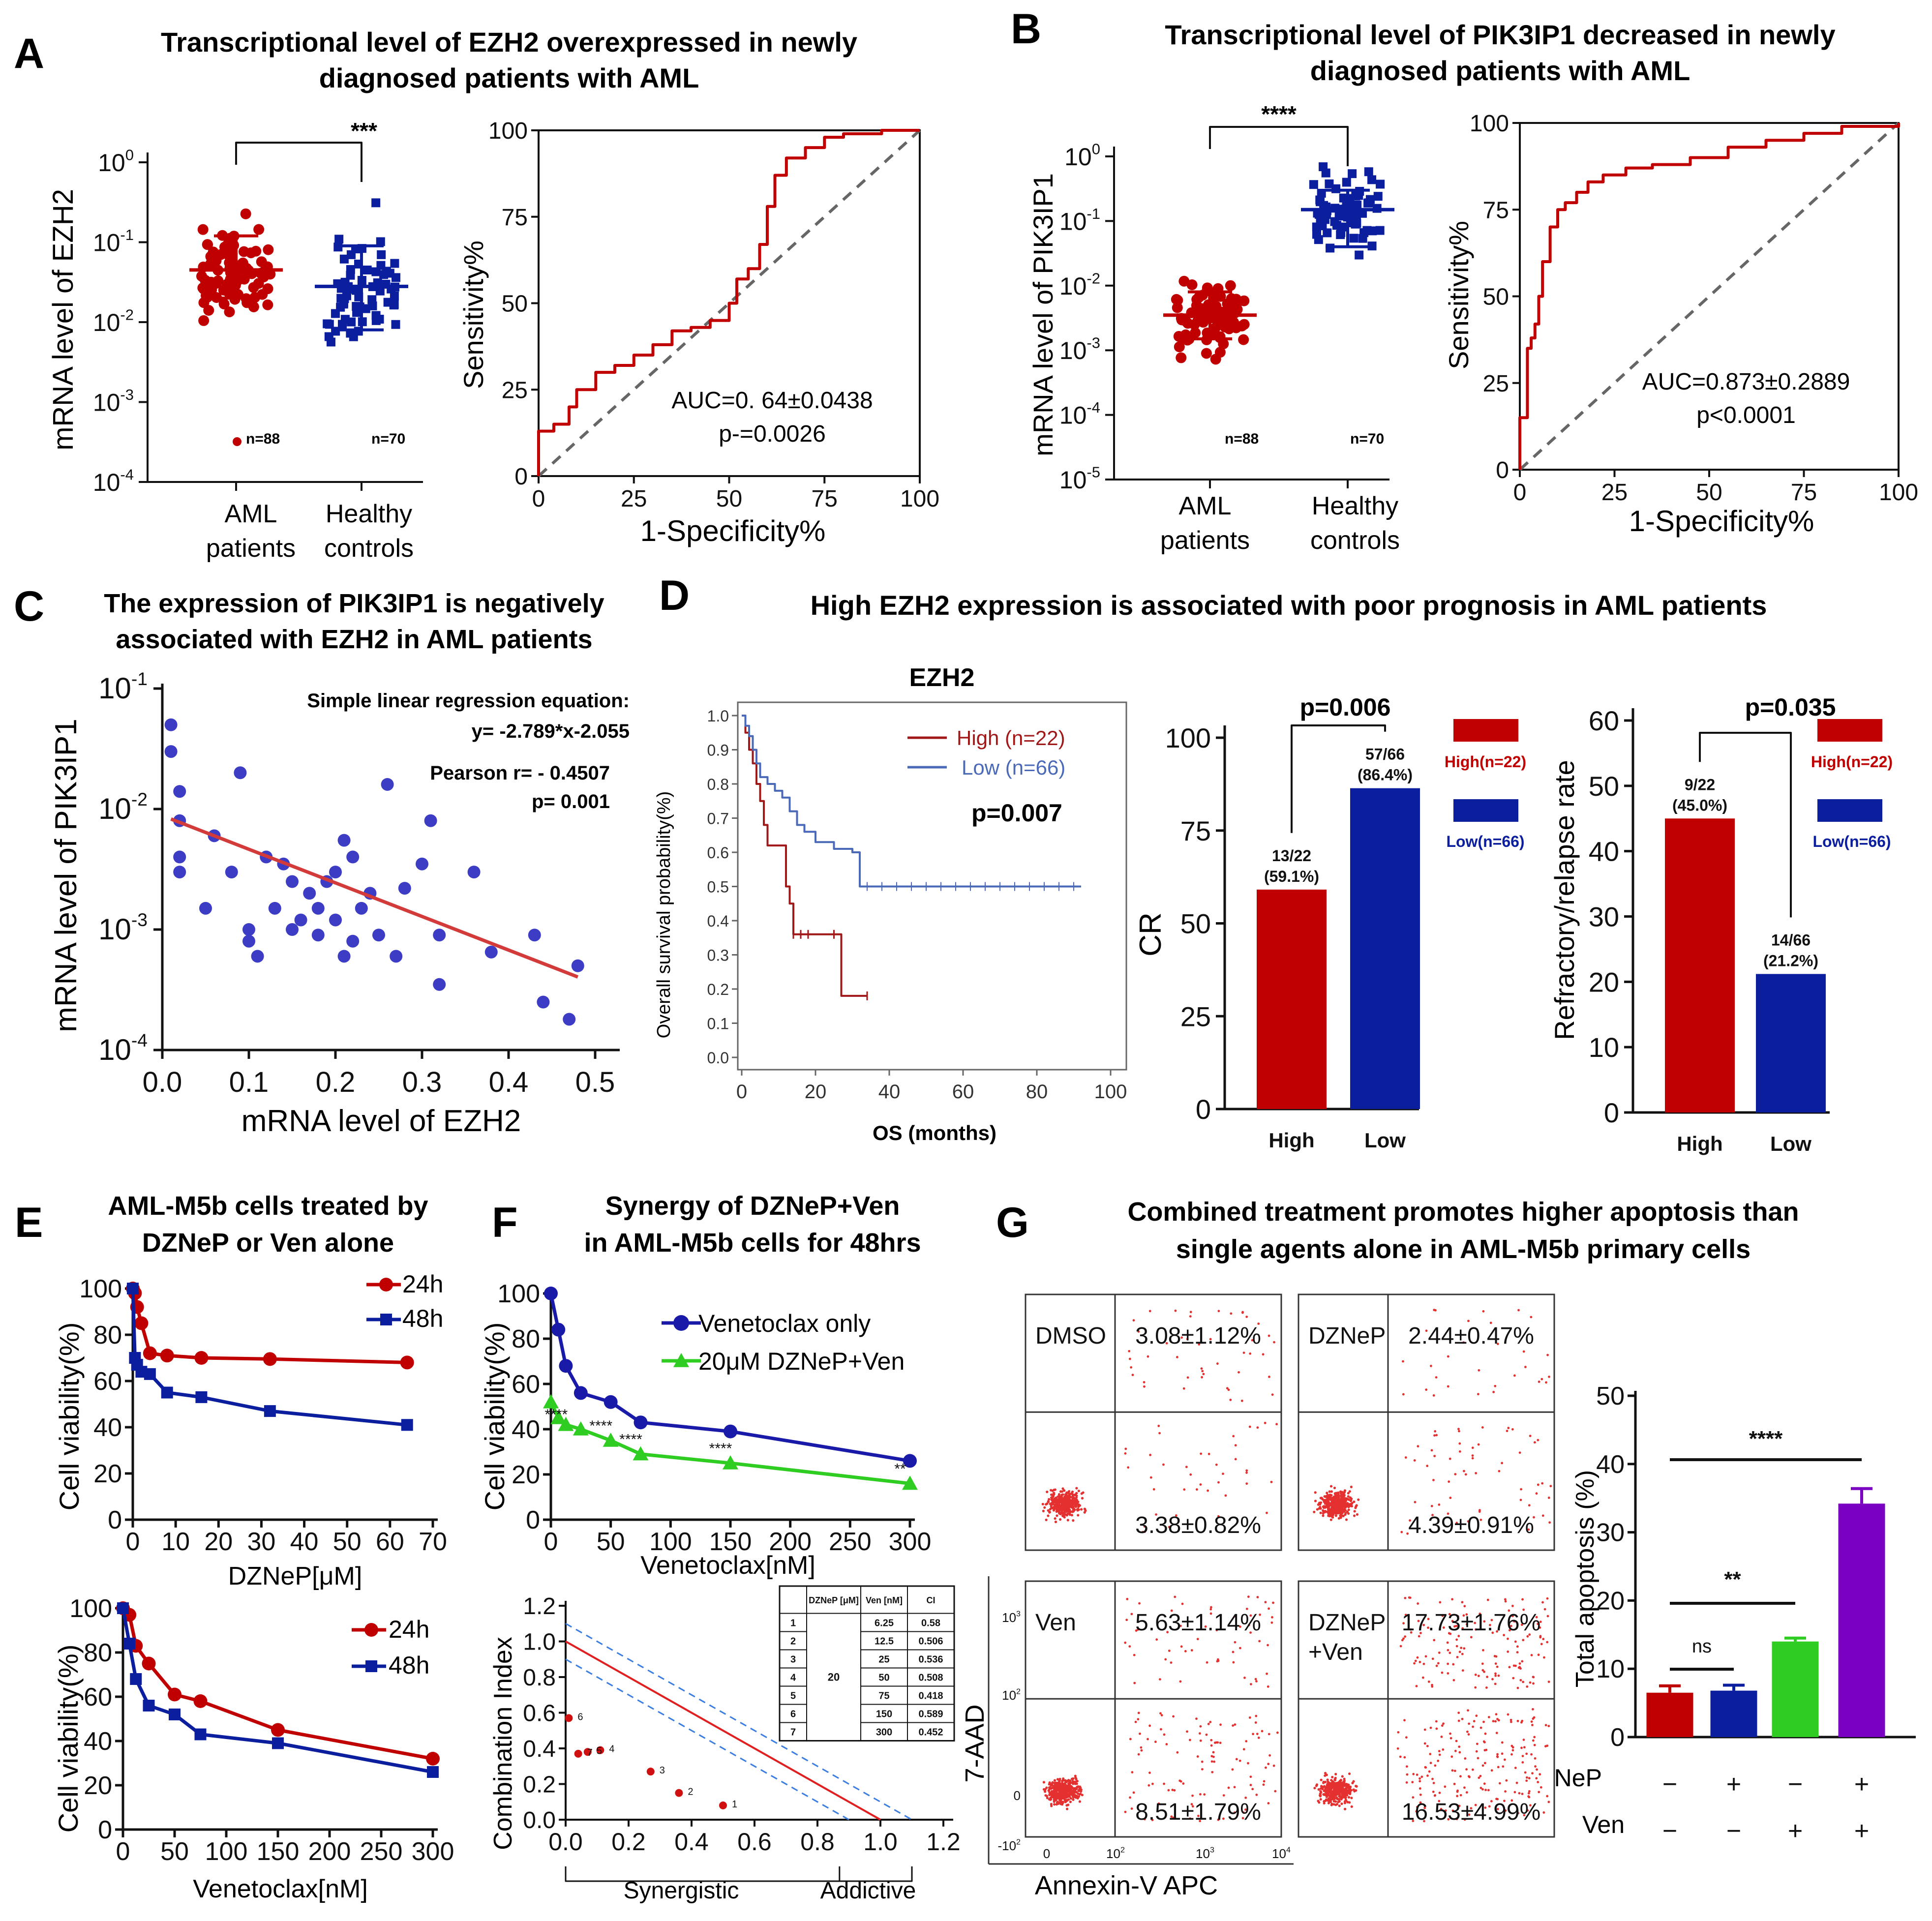 This screenshot has height=1921, width=1932. What do you see at coordinates (942, 677) in the screenshot?
I see `panel-d-km-title: EZH2` at bounding box center [942, 677].